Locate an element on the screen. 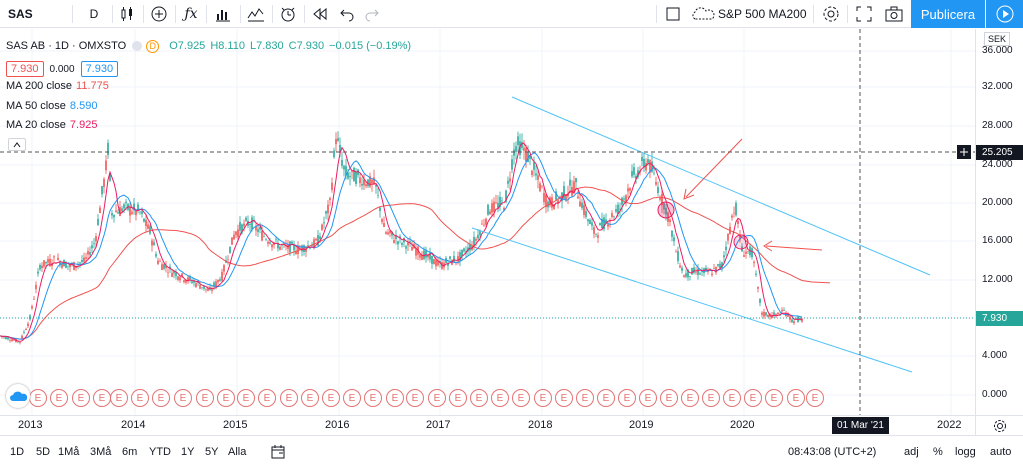 The image size is (1023, 468). play-button is located at coordinates (1004, 14).